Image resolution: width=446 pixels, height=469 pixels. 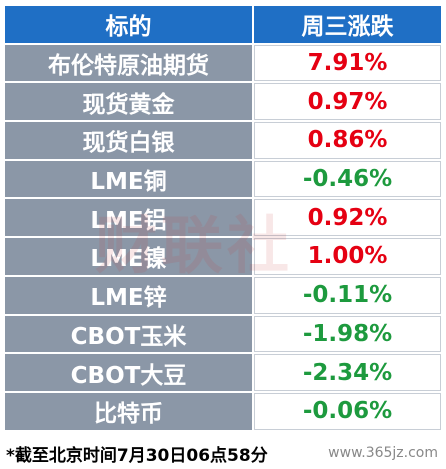 What do you see at coordinates (347, 295) in the screenshot?
I see `change-cell: -0.11%` at bounding box center [347, 295].